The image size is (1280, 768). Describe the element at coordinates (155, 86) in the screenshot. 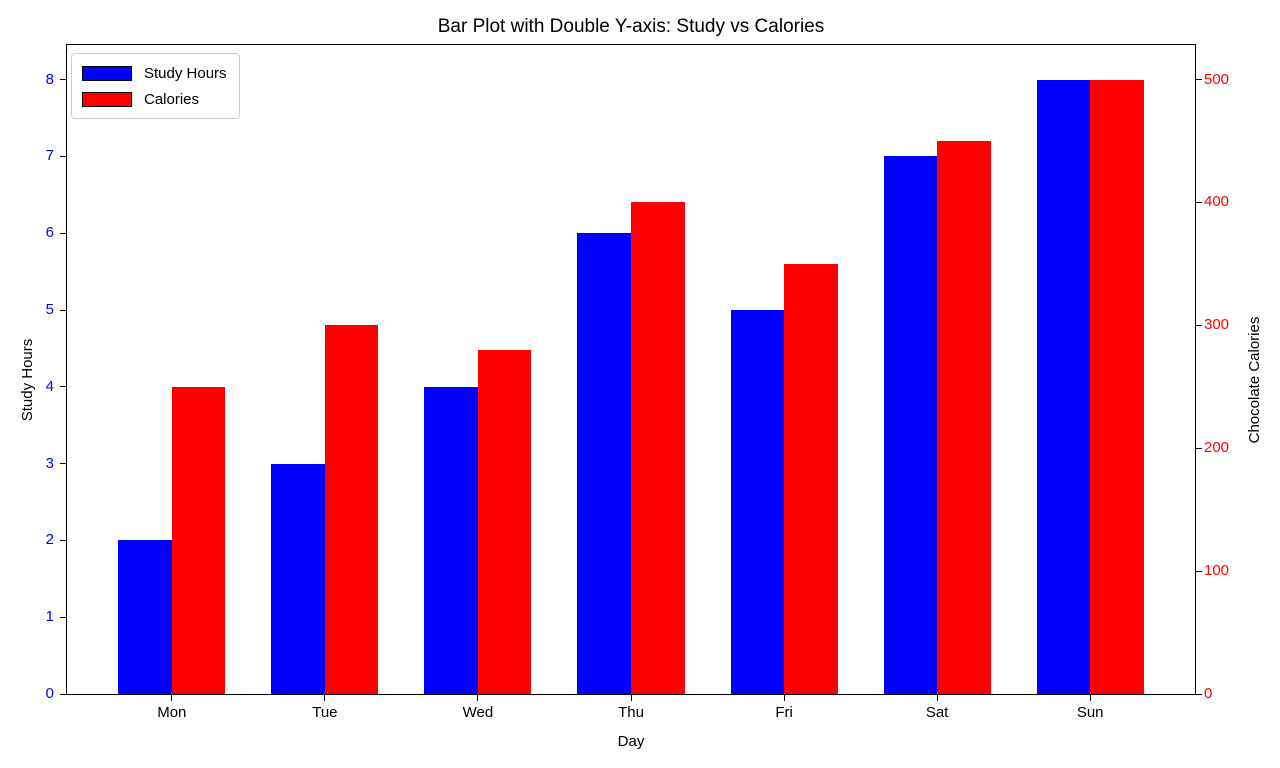

I see `legend: Study Hours Calories` at that location.